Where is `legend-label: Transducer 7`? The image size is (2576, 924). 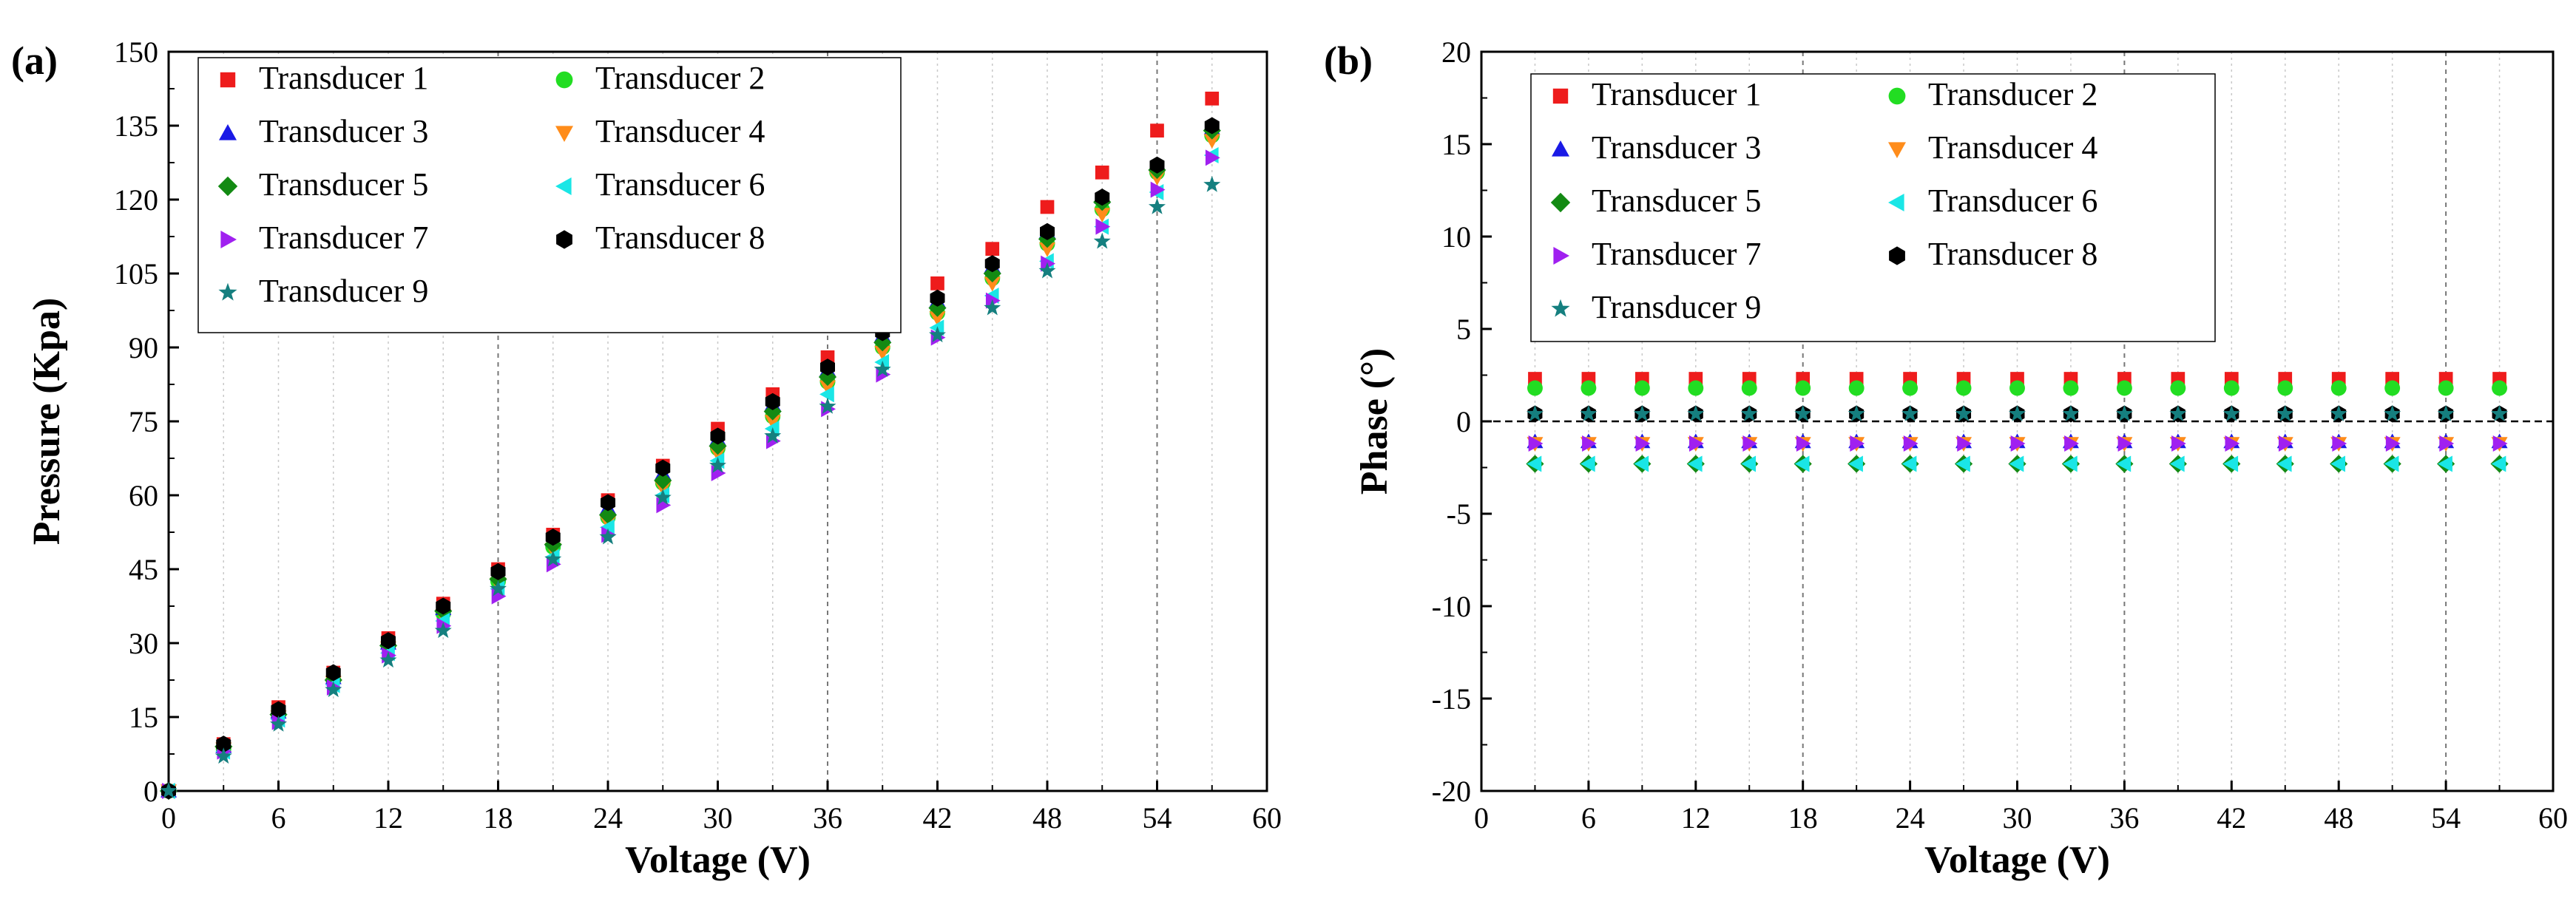 legend-label: Transducer 7 is located at coordinates (343, 238).